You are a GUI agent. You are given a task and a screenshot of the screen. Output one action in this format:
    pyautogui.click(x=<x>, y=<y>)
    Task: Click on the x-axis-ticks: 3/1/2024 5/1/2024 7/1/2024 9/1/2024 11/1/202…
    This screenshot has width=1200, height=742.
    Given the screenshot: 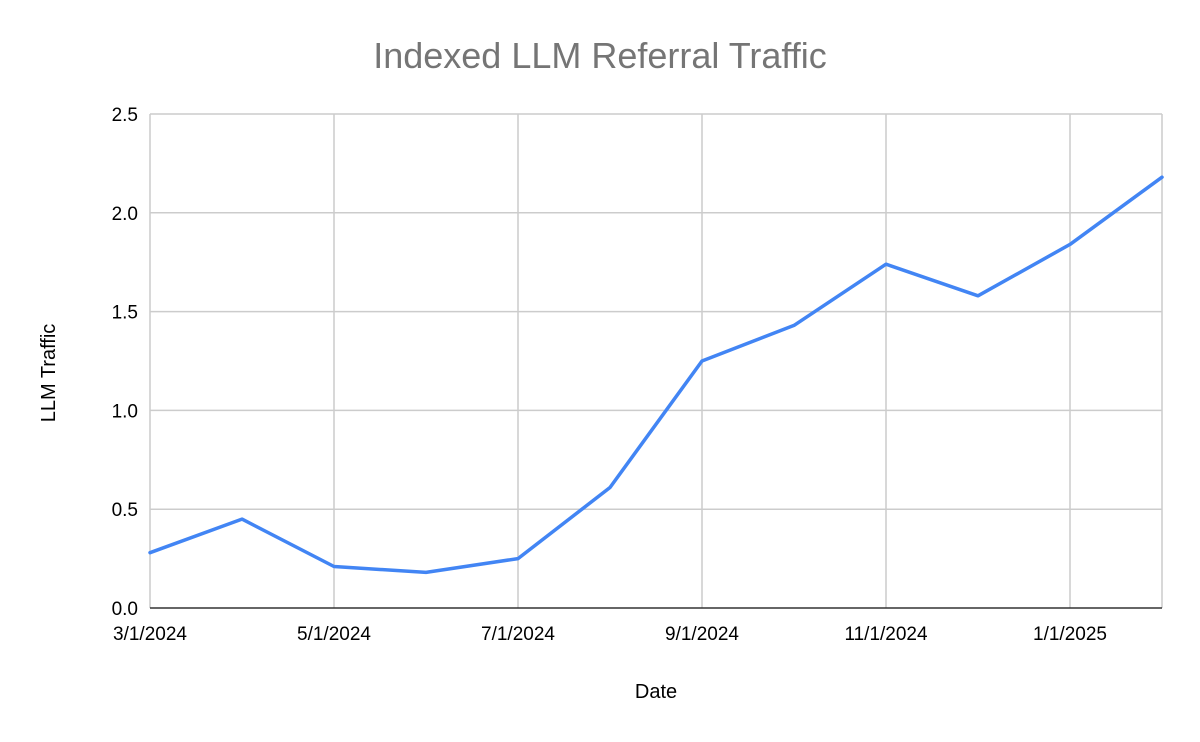 What is the action you would take?
    pyautogui.click(x=610, y=634)
    